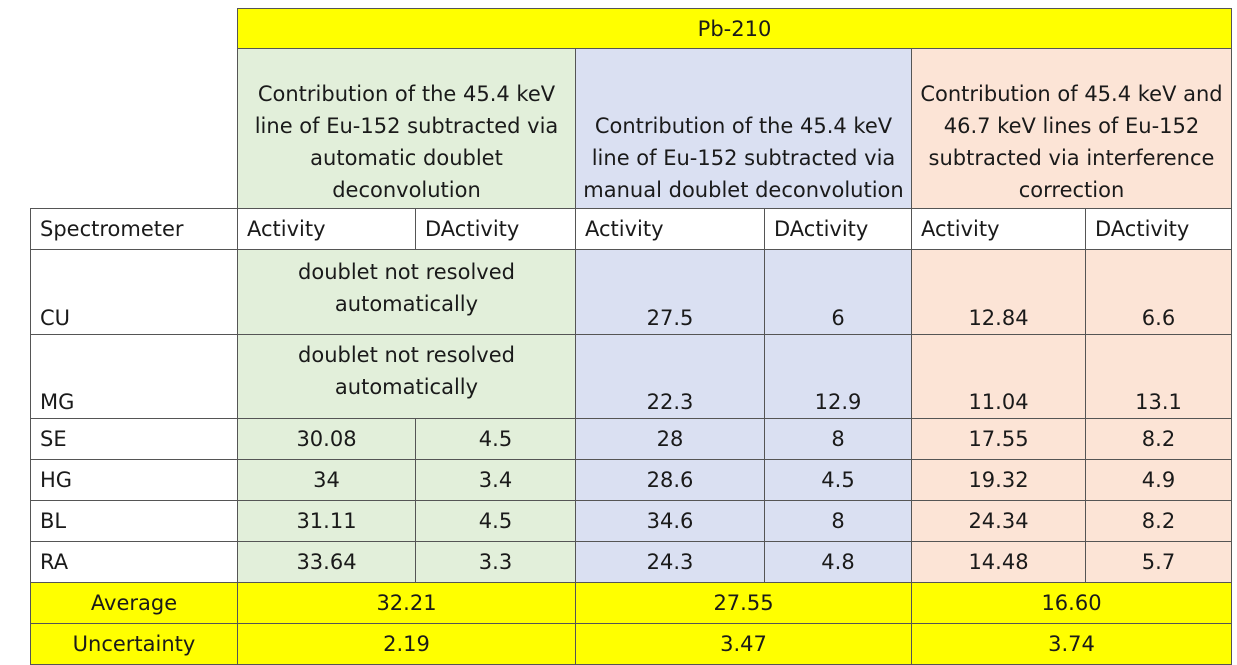 This screenshot has height=665, width=1237. What do you see at coordinates (998, 480) in the screenshot?
I see `activity-interference: 19.32` at bounding box center [998, 480].